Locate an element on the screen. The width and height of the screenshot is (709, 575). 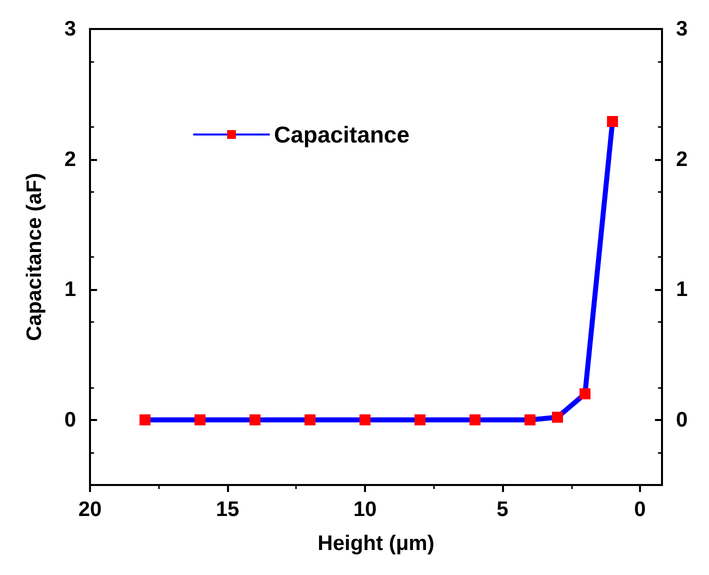
y2-tick-label: 0 is located at coordinates (682, 420).